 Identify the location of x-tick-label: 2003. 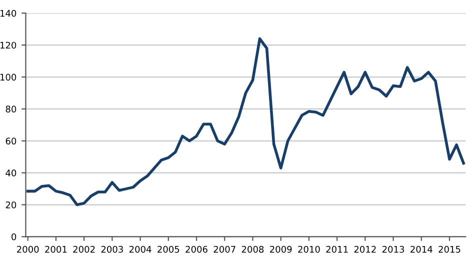
(112, 249).